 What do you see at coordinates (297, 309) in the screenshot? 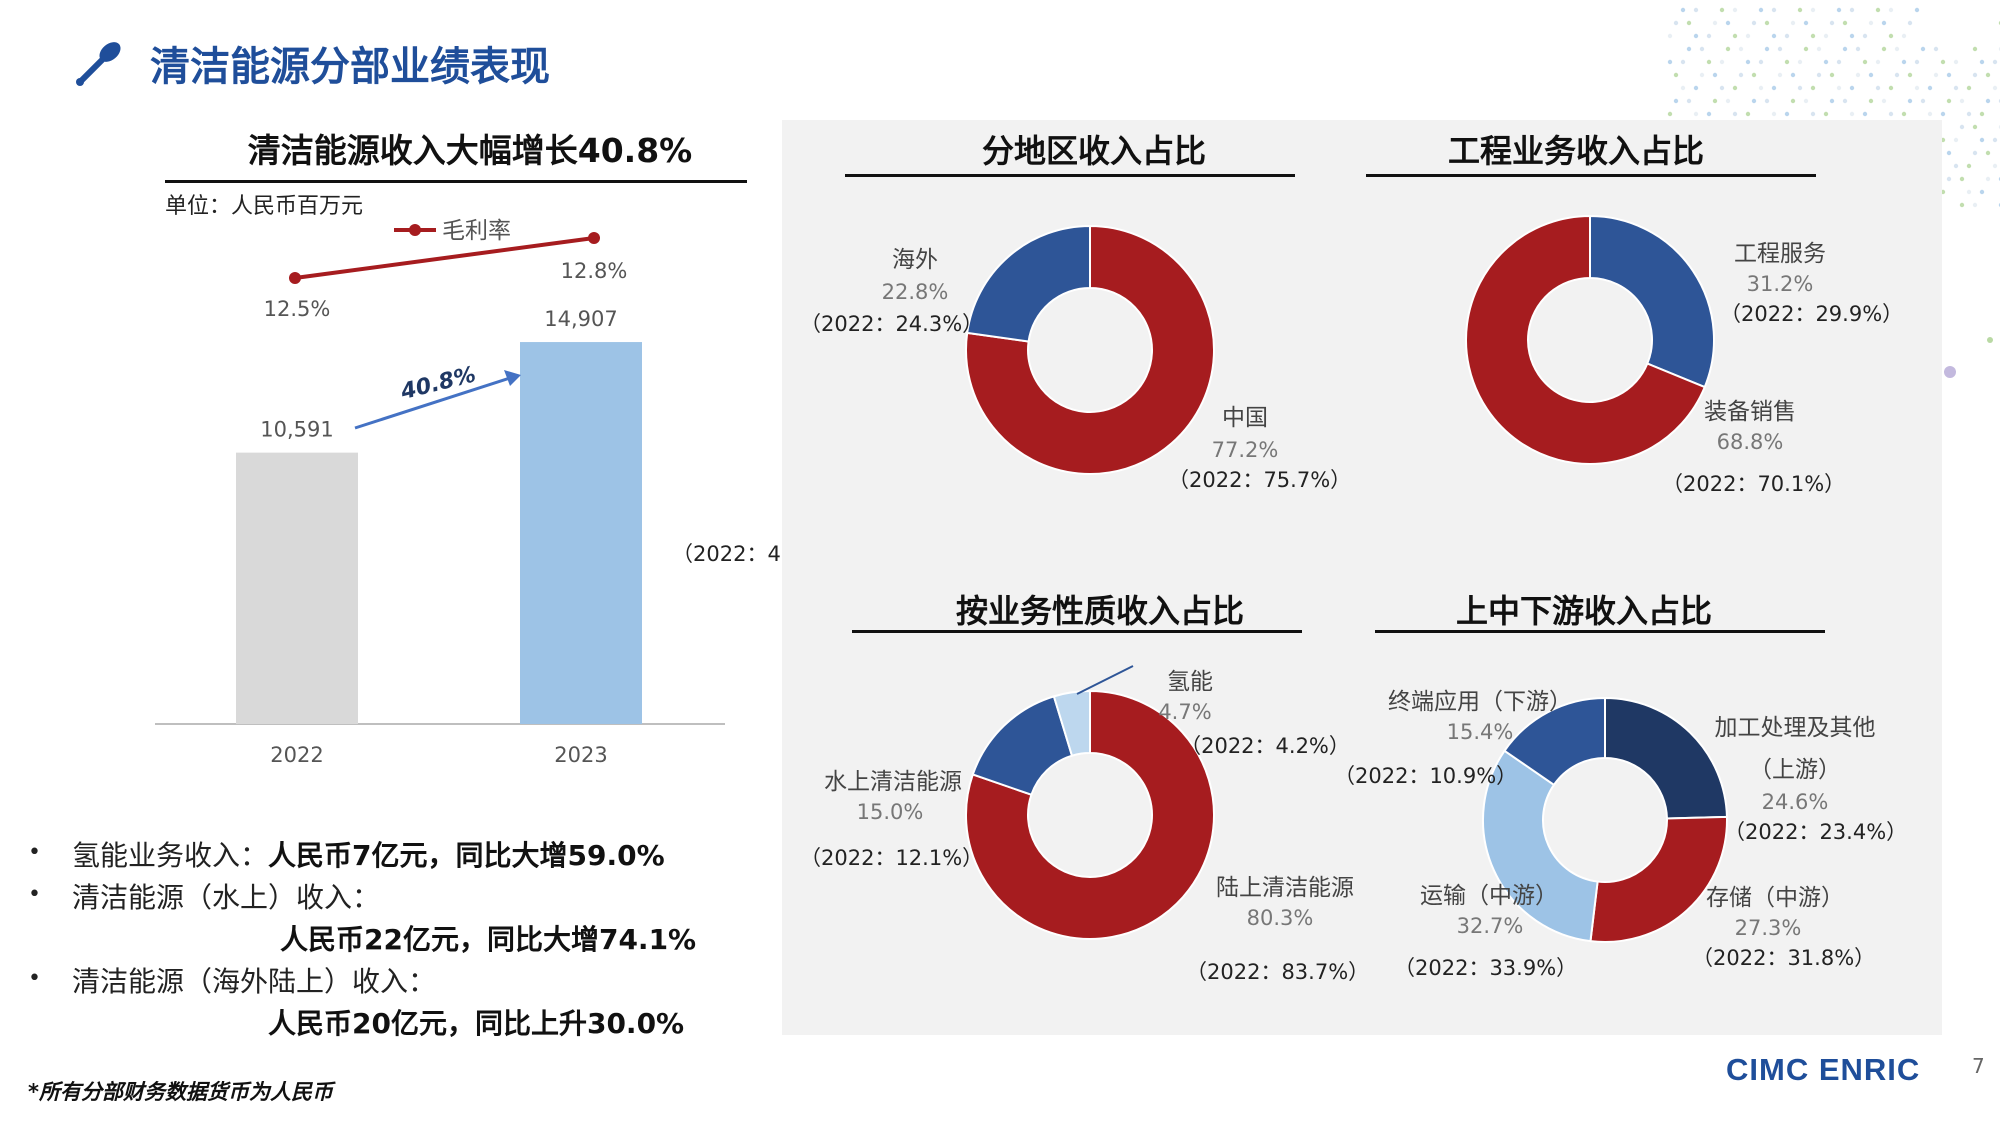
I see `margin-value-label: 12.5%` at bounding box center [297, 309].